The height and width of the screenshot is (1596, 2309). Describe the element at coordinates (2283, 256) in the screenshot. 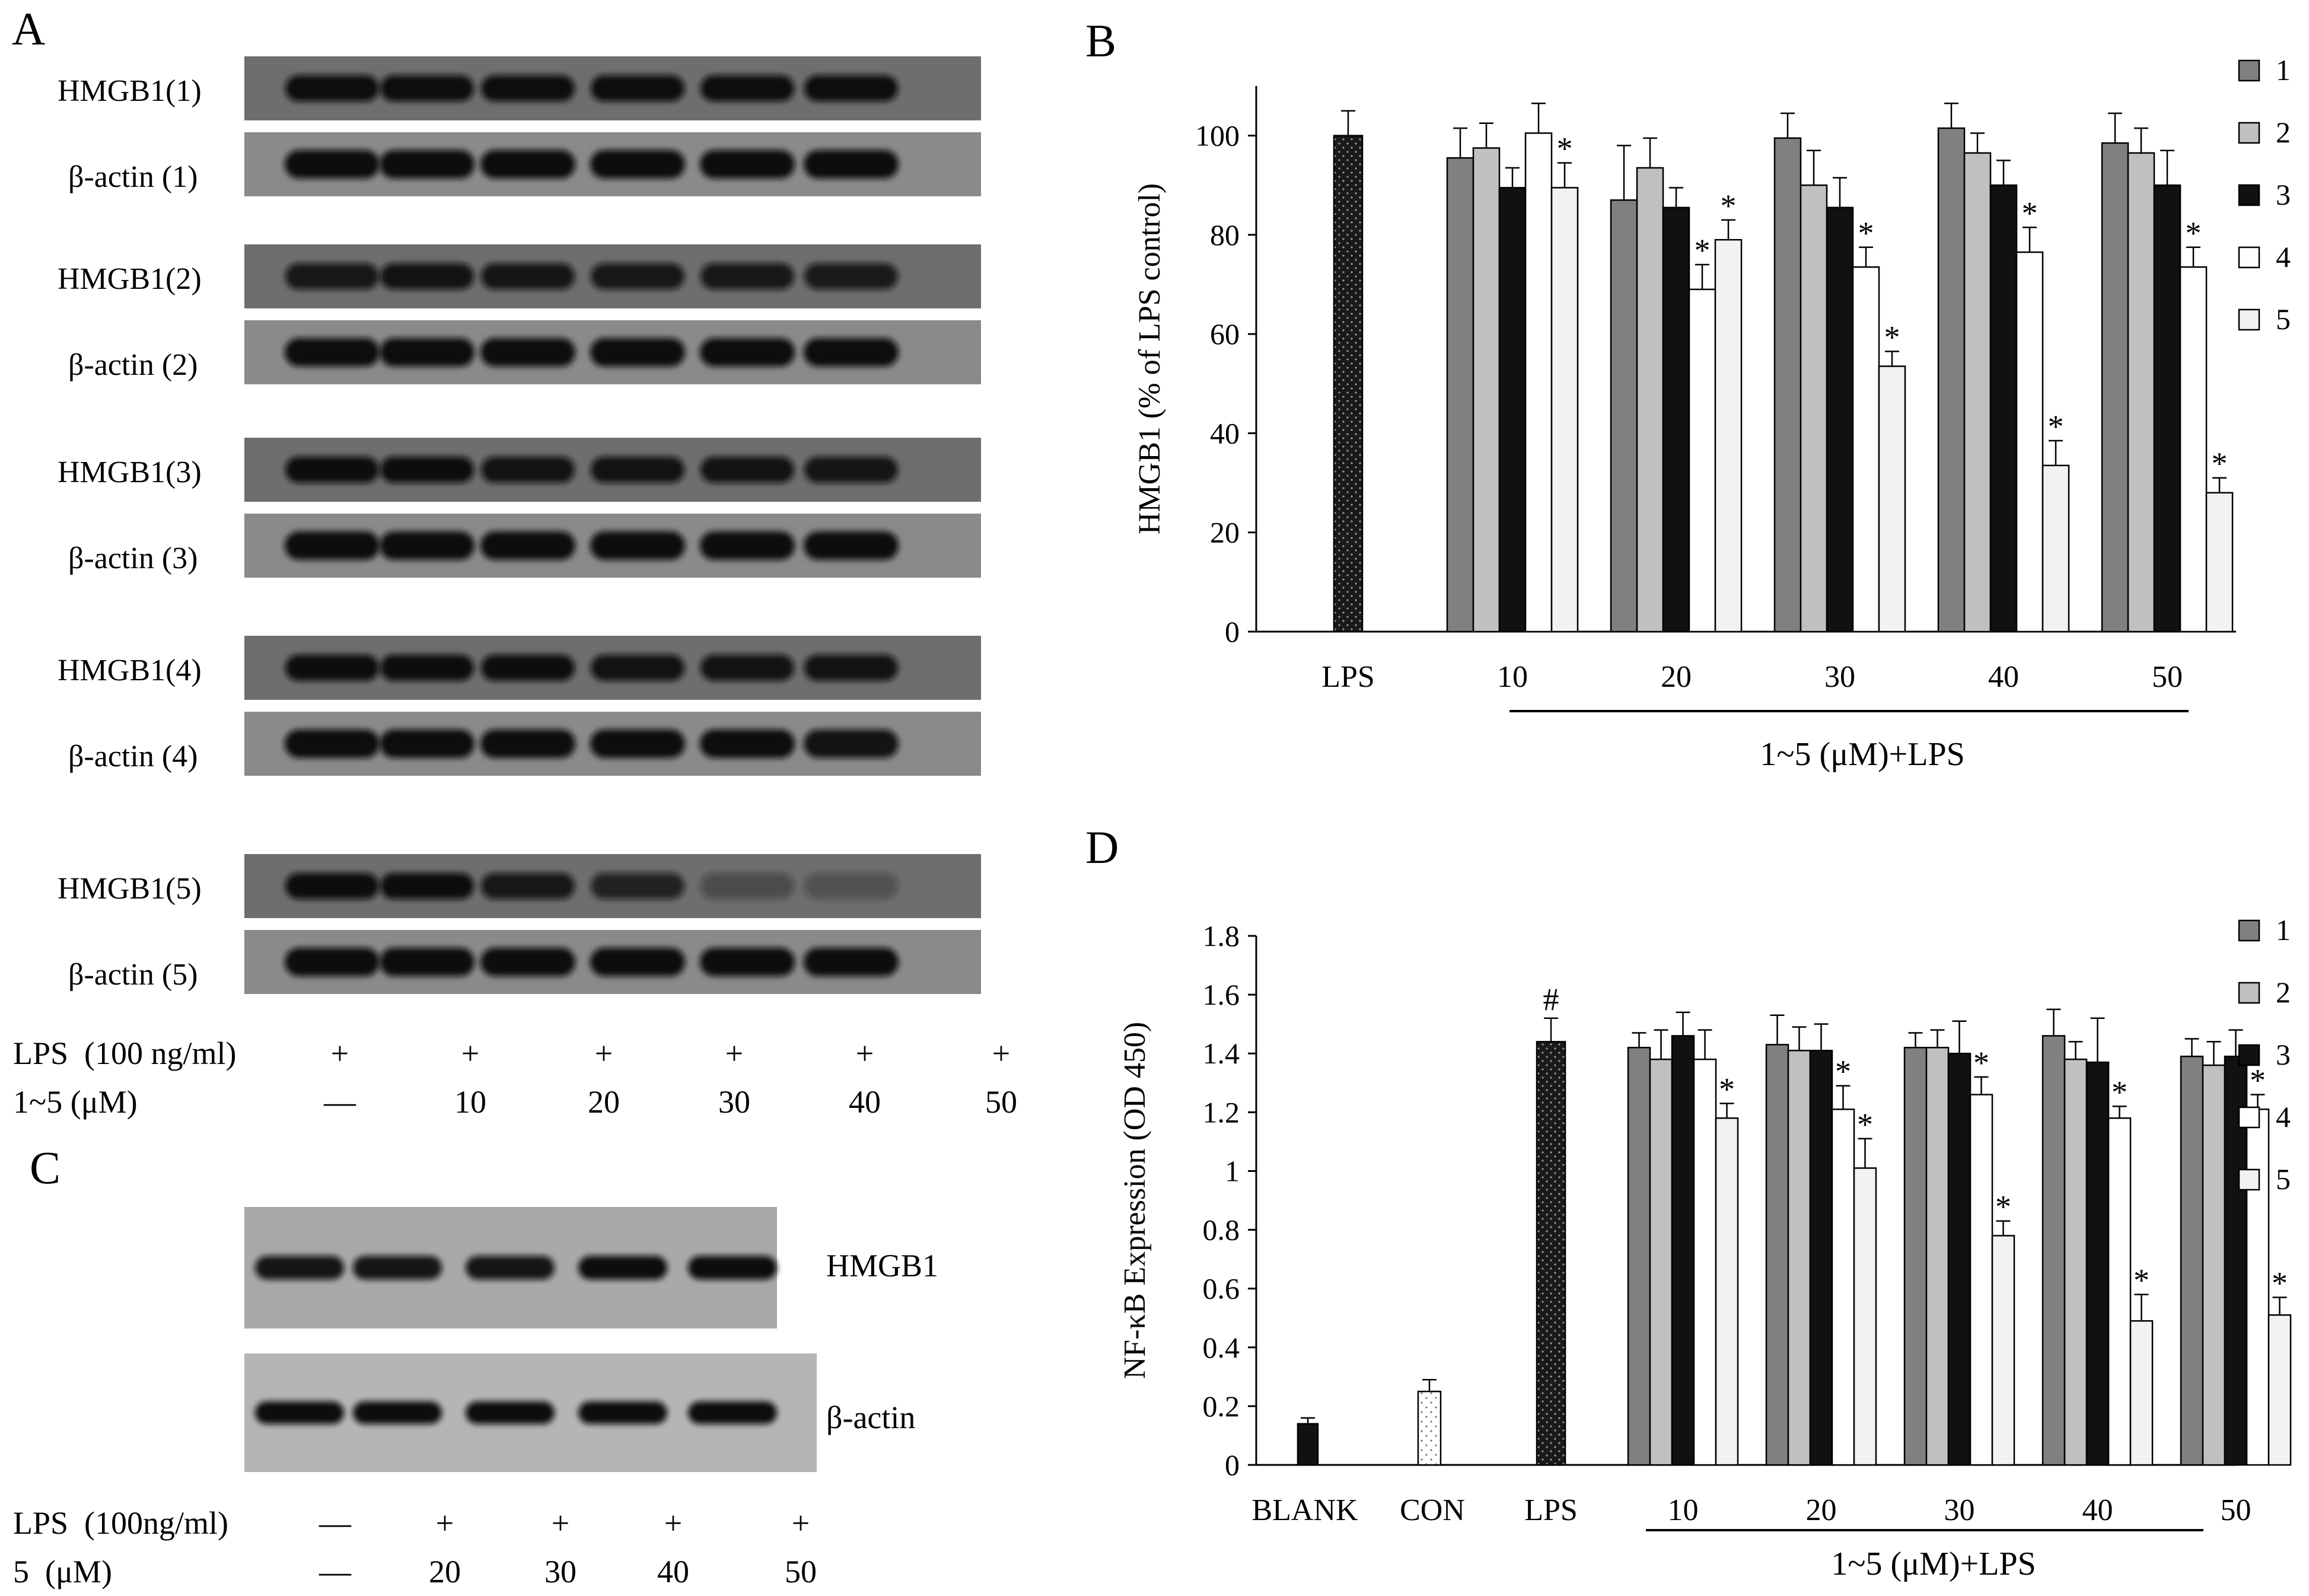

I see `legend-label: 4` at that location.